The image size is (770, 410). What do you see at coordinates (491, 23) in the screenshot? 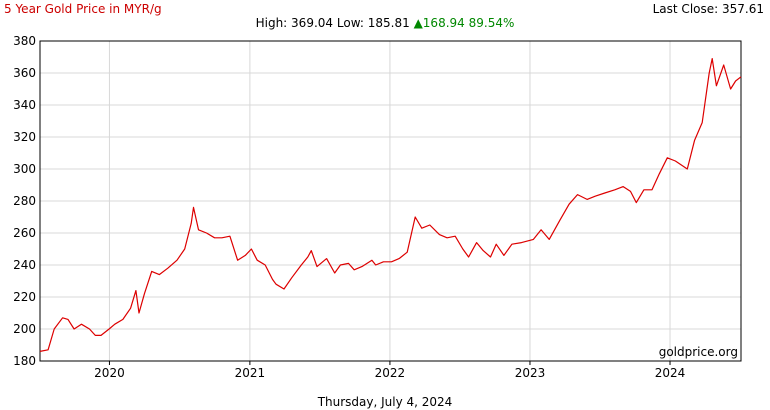
I see `change-percent: 89.54%` at bounding box center [491, 23].